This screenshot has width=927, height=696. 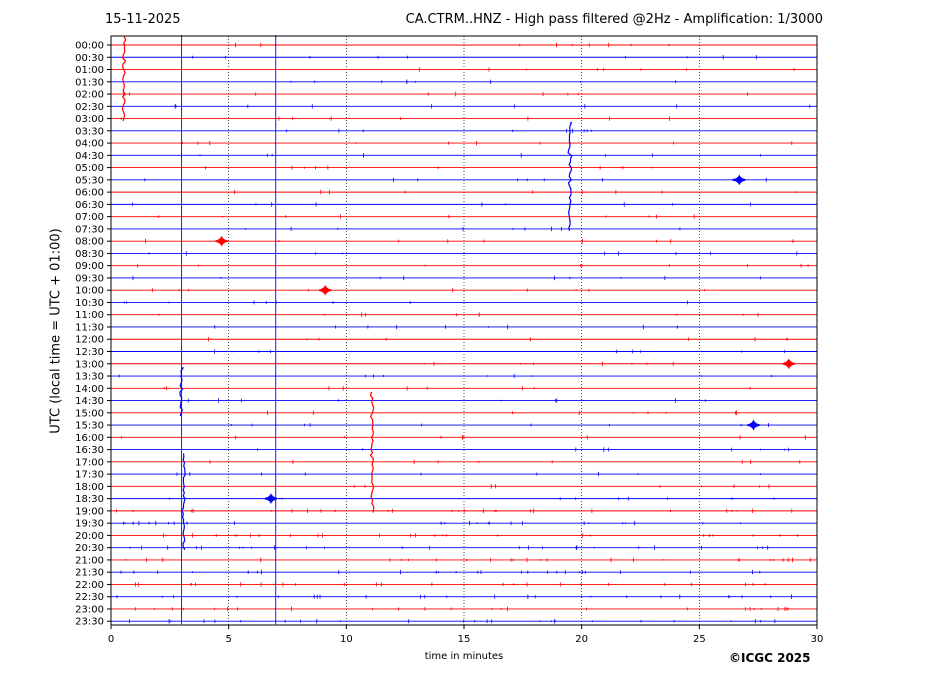 What do you see at coordinates (89, 254) in the screenshot?
I see `y-tick-label-0830: 08:30` at bounding box center [89, 254].